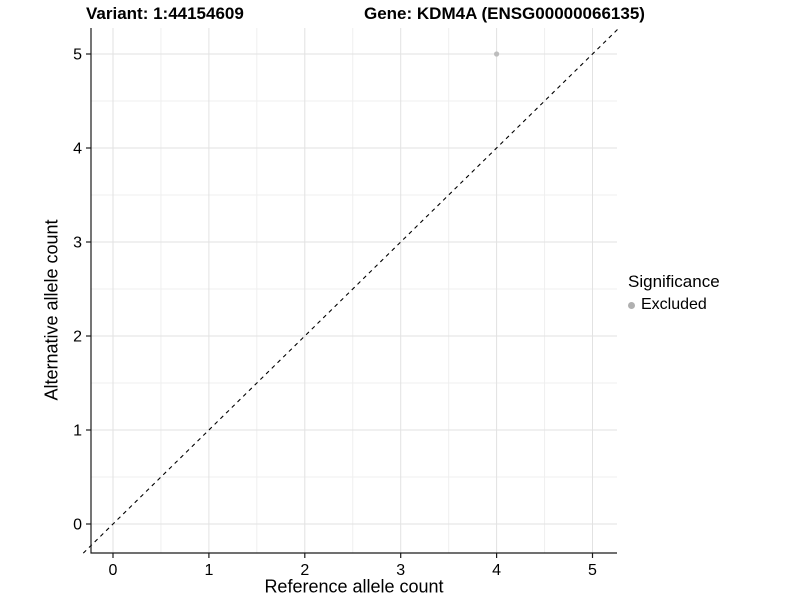  Describe the element at coordinates (208, 570) in the screenshot. I see `x-tick-label: 1` at that location.